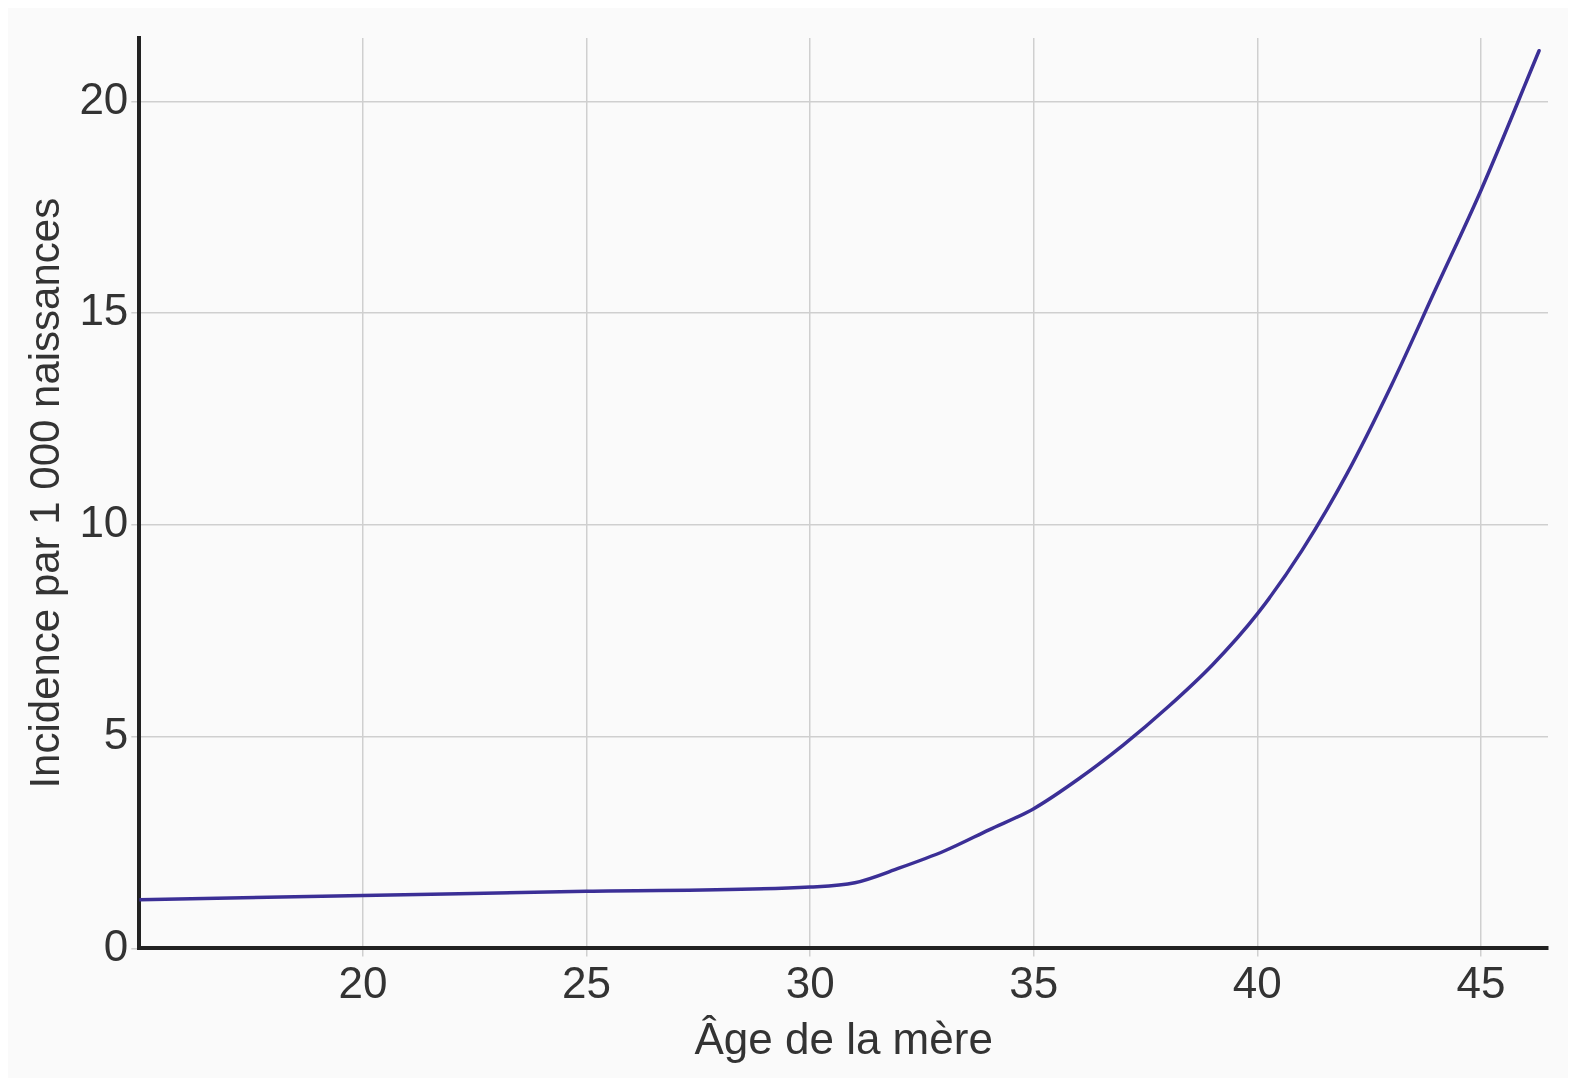 The width and height of the screenshot is (1580, 1091). What do you see at coordinates (363, 982) in the screenshot?
I see `x-tick-label: 20` at bounding box center [363, 982].